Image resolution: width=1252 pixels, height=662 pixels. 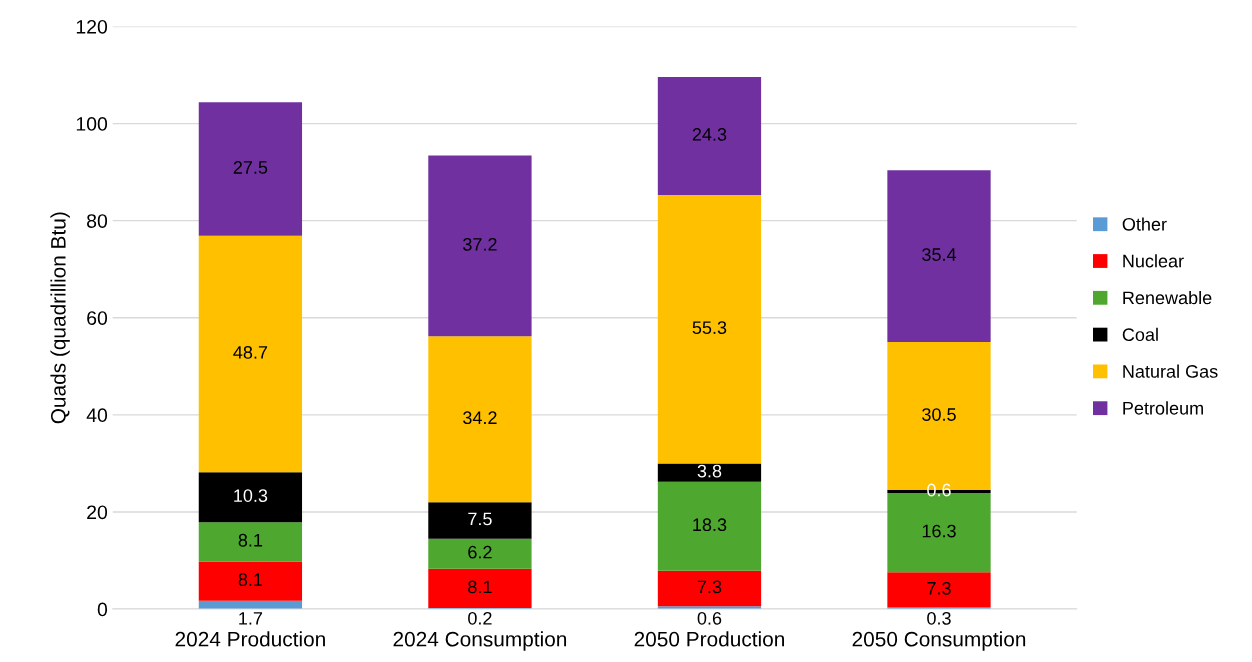 What do you see at coordinates (480, 618) in the screenshot?
I see `data-label: 0.2` at bounding box center [480, 618].